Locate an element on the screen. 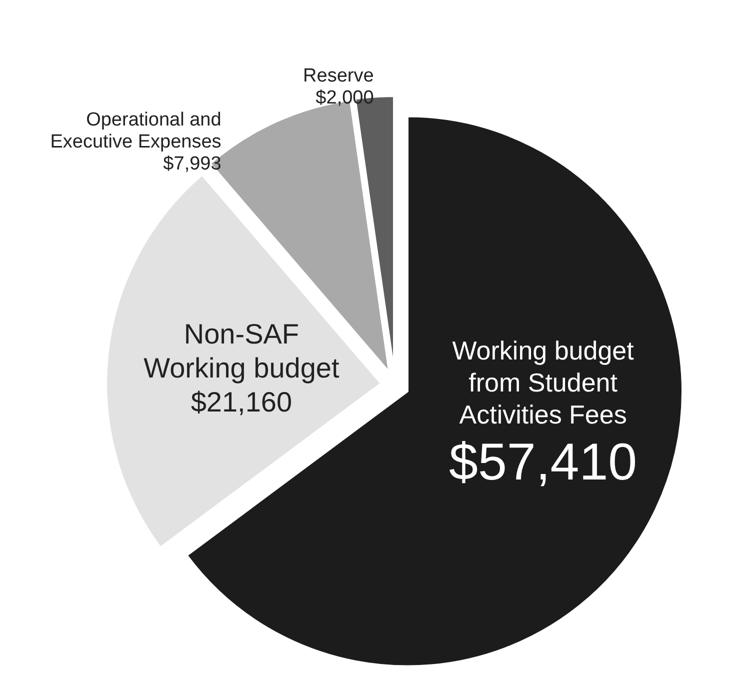 Image resolution: width=745 pixels, height=680 pixels. data-label: $21,160 is located at coordinates (241, 402).